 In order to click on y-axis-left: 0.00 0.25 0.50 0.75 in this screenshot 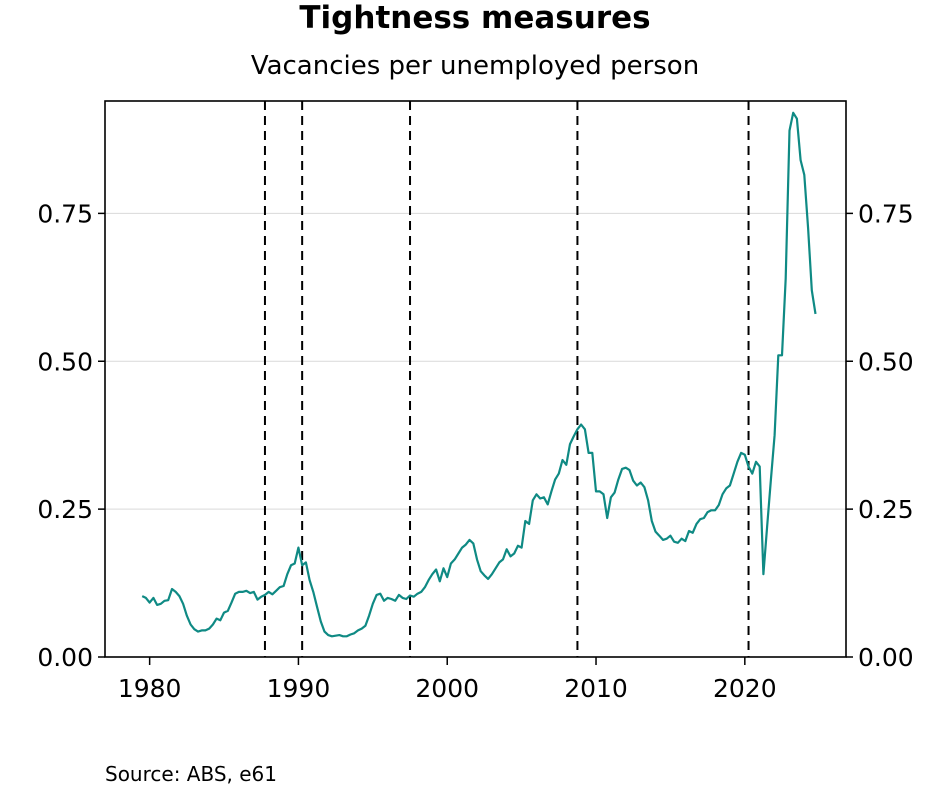, I will do `click(71, 435)`.